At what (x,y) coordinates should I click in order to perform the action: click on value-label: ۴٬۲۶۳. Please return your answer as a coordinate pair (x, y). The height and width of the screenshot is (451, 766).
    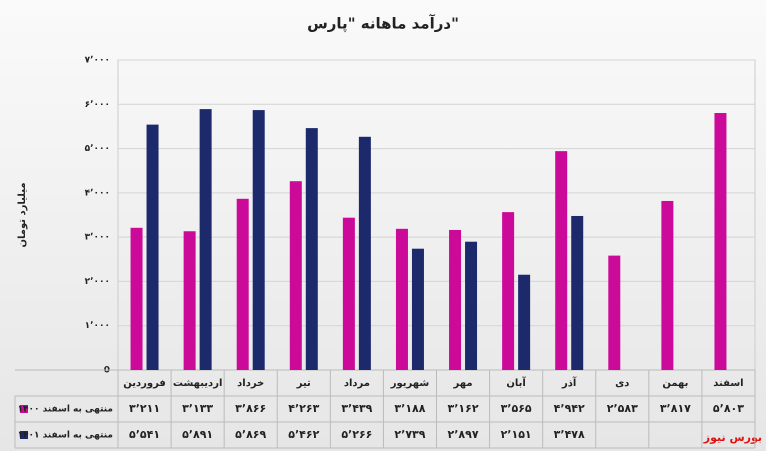
    Looking at the image, I should click on (303, 408).